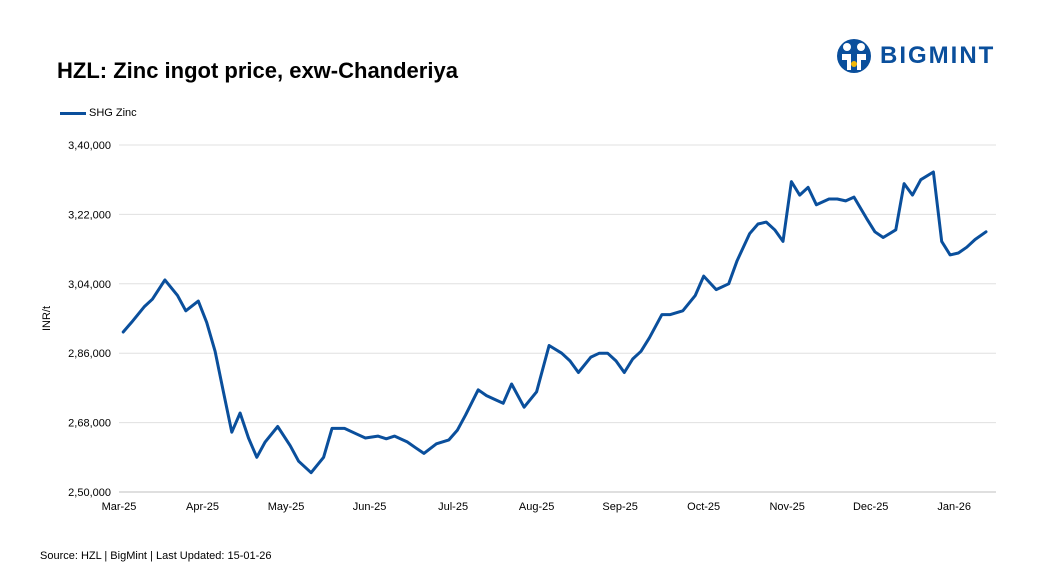  Describe the element at coordinates (619, 507) in the screenshot. I see `x-tick-label: Sep-25` at that location.